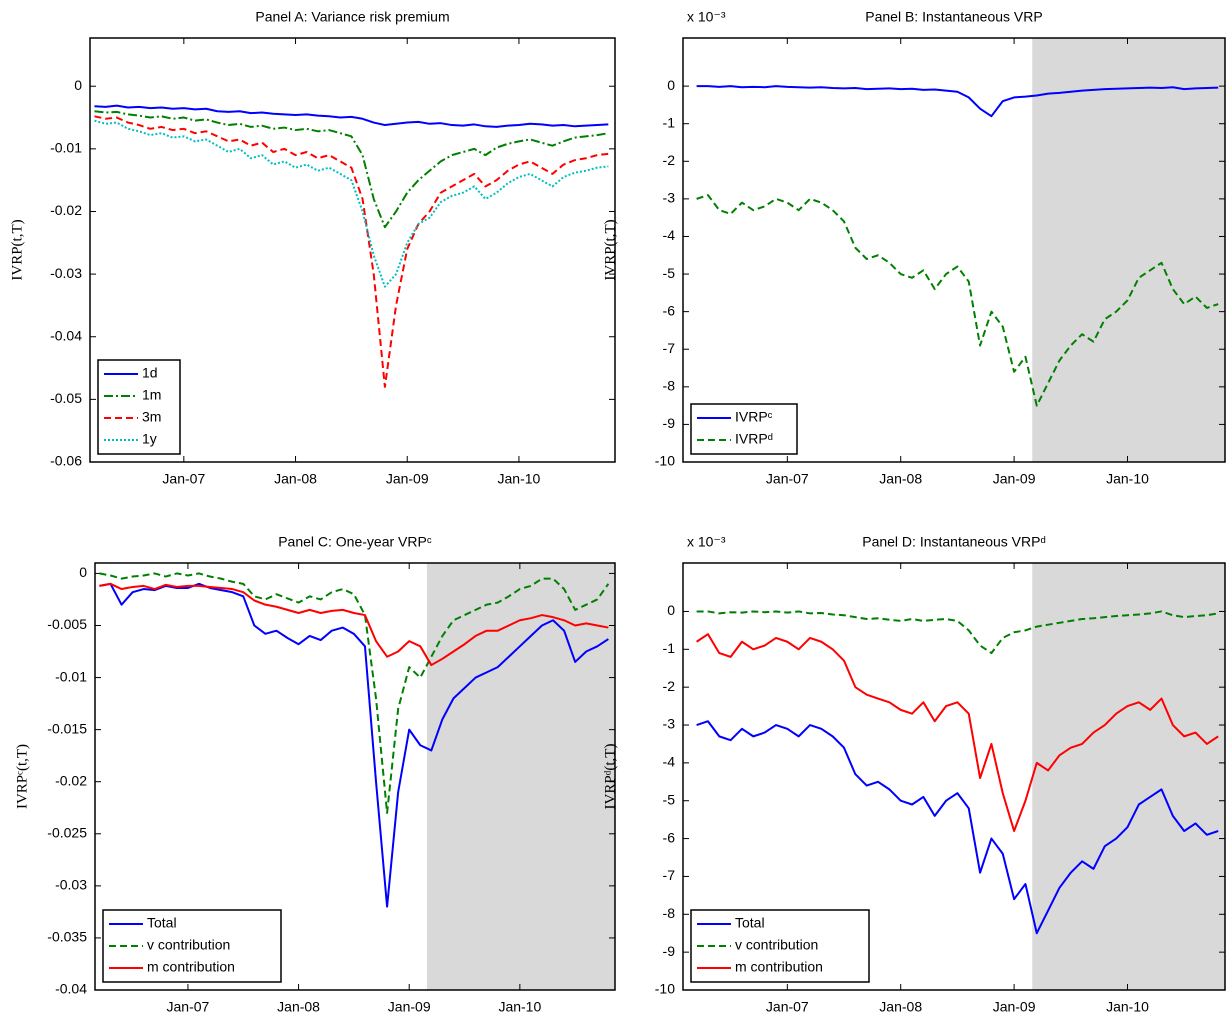 This screenshot has height=1012, width=1230. I want to click on y-tick-label: -0.025, so click(67, 832).